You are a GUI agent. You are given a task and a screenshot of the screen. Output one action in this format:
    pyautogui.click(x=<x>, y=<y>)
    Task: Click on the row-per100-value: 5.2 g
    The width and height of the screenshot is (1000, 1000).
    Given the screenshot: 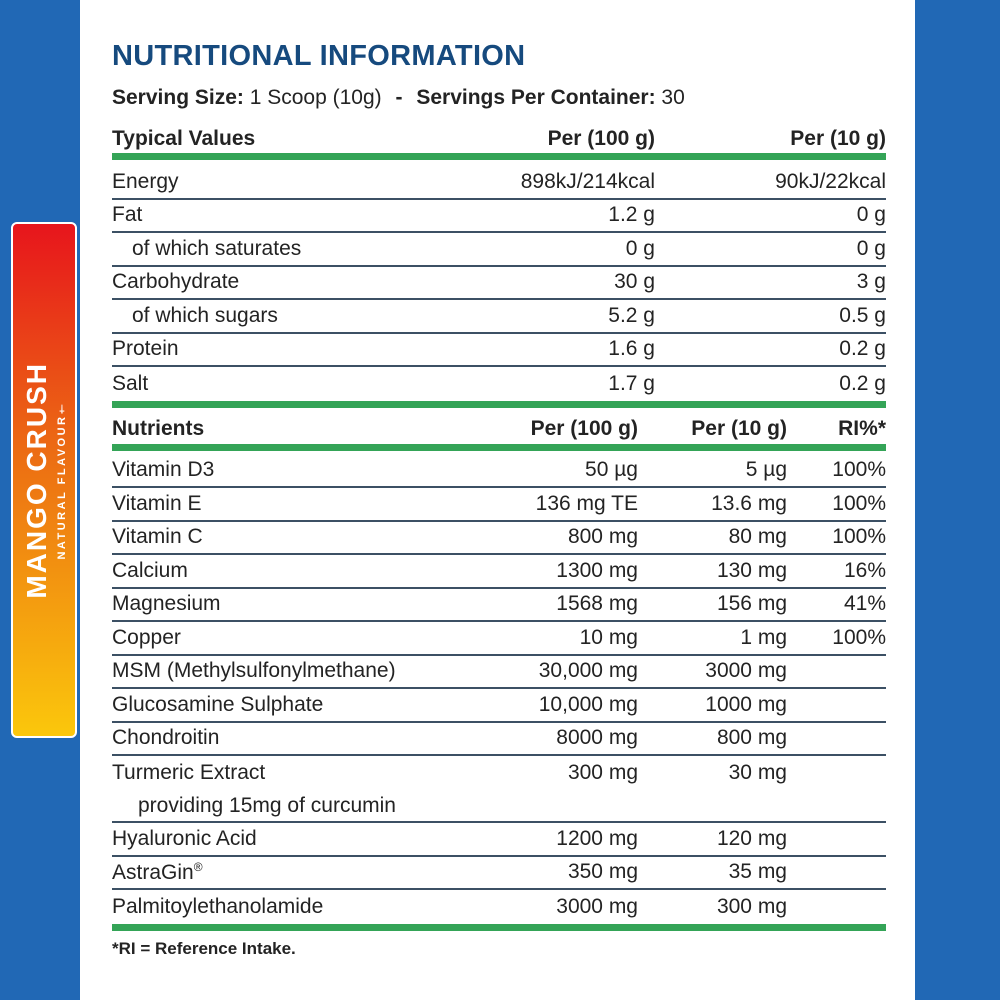 What is the action you would take?
    pyautogui.click(x=631, y=315)
    